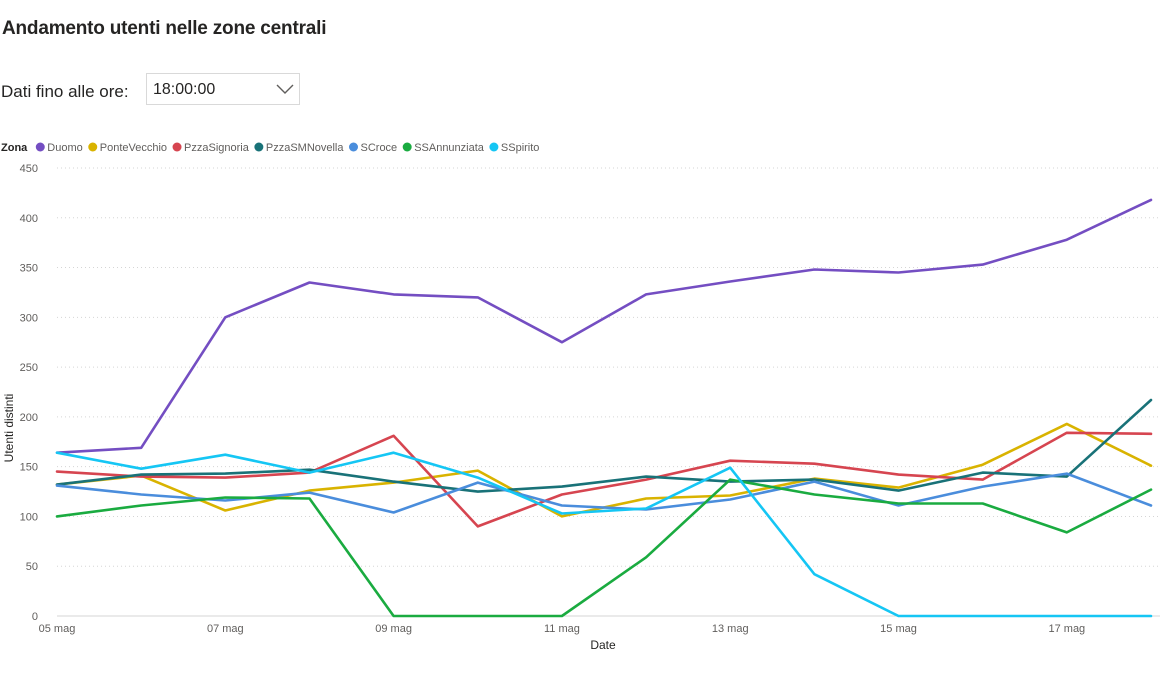 The width and height of the screenshot is (1167, 673). Describe the element at coordinates (29, 368) in the screenshot. I see `y-tick-label: 250` at that location.